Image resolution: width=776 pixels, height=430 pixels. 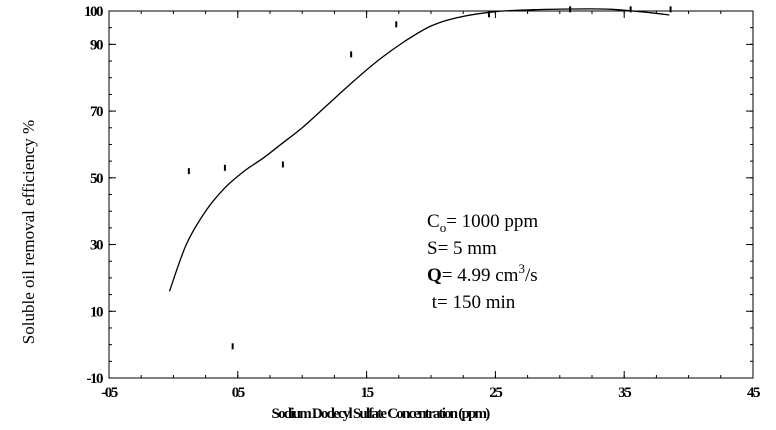 I want to click on y-tick-label: 50, so click(x=96, y=179).